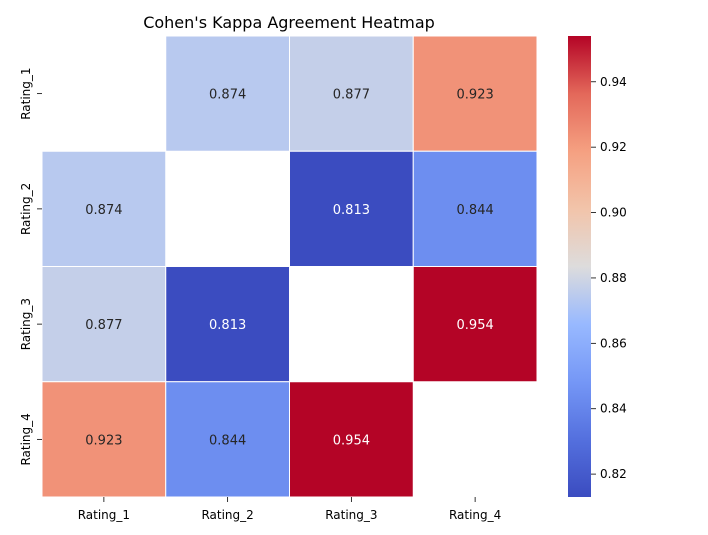 Image resolution: width=708 pixels, height=535 pixels. Describe the element at coordinates (613, 278) in the screenshot. I see `colorbar-tick-label: 0.88` at that location.